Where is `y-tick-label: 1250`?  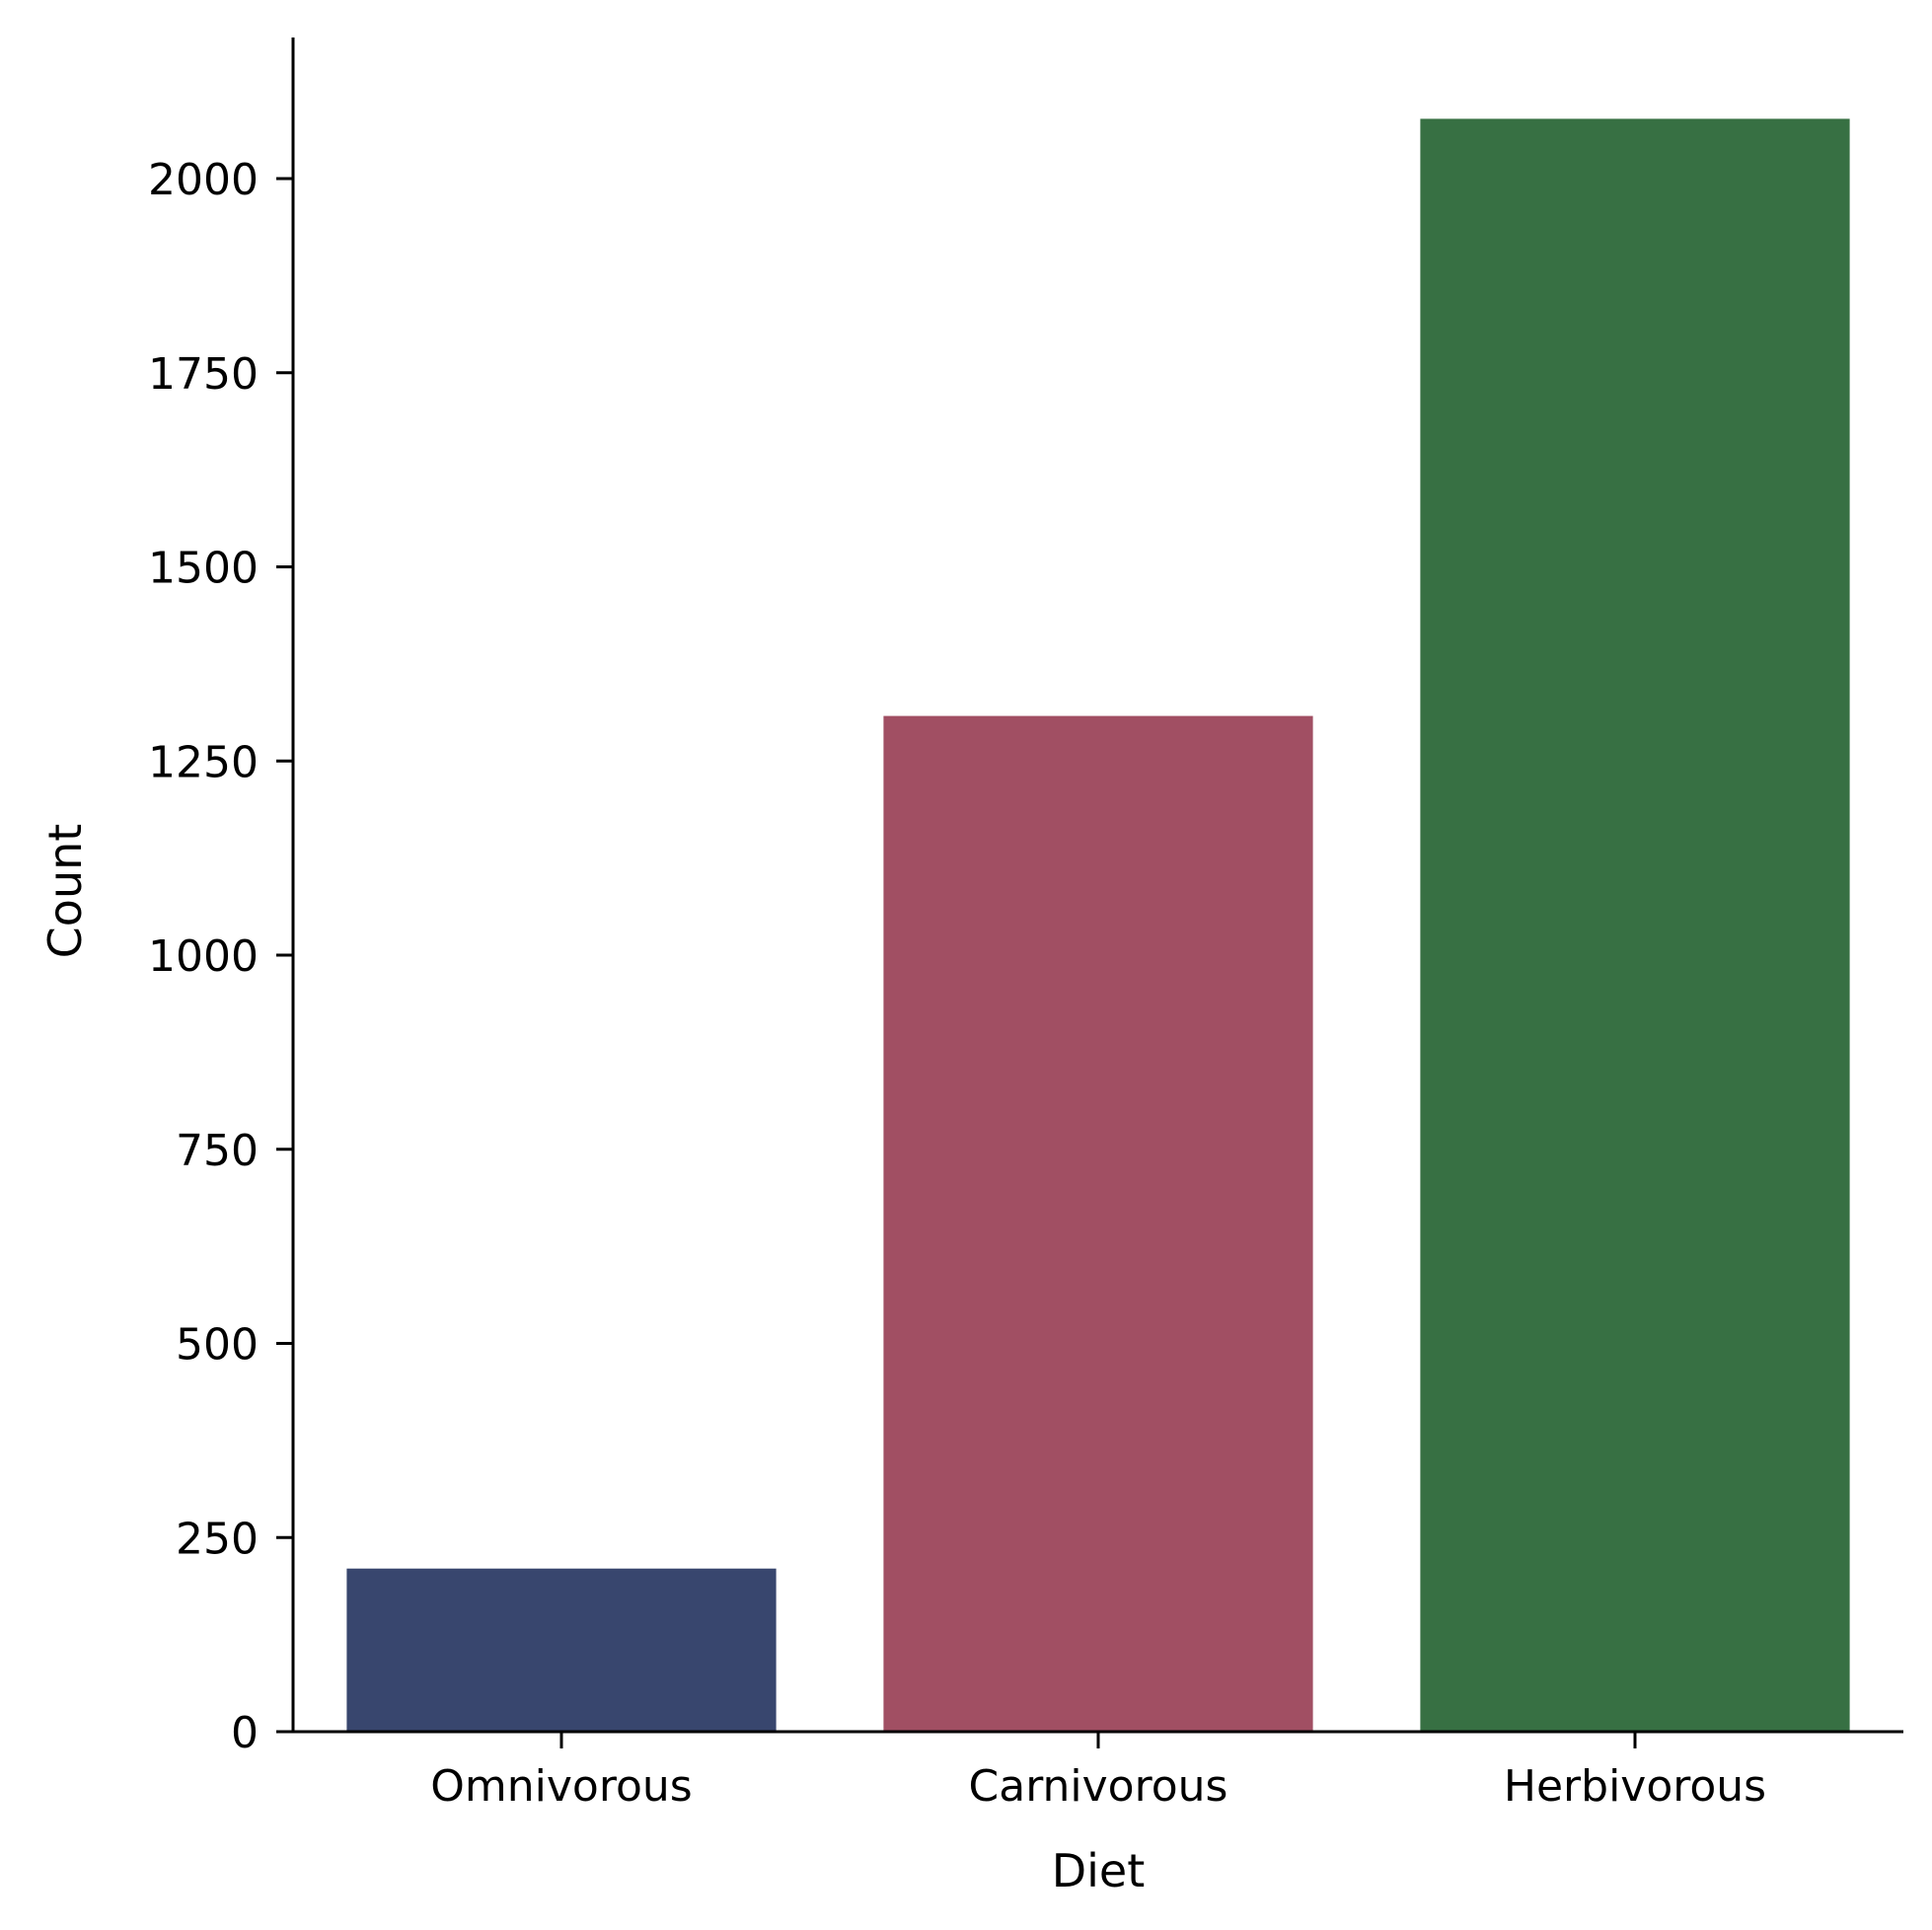 y-tick-label: 1250 is located at coordinates (203, 762).